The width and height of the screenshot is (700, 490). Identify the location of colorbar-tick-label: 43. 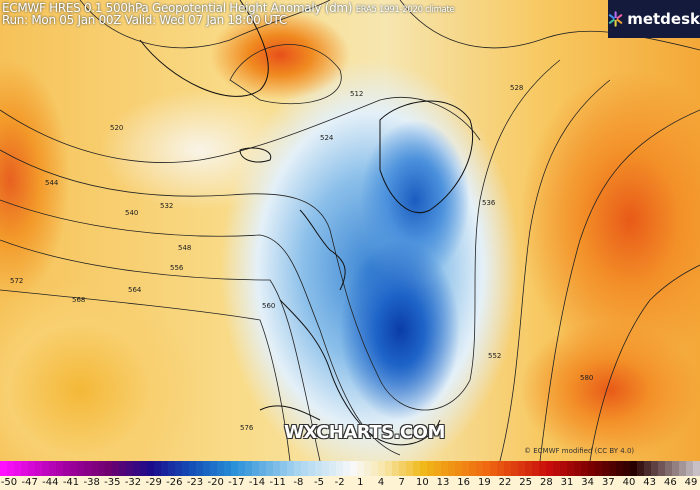
(650, 482).